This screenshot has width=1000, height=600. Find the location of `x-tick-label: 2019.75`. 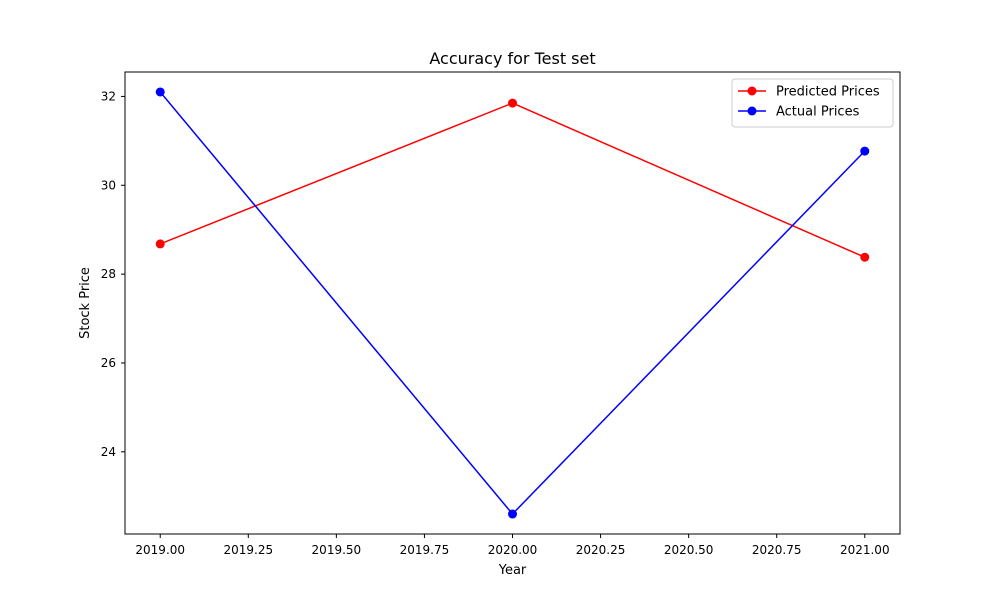

x-tick-label: 2019.75 is located at coordinates (425, 550).